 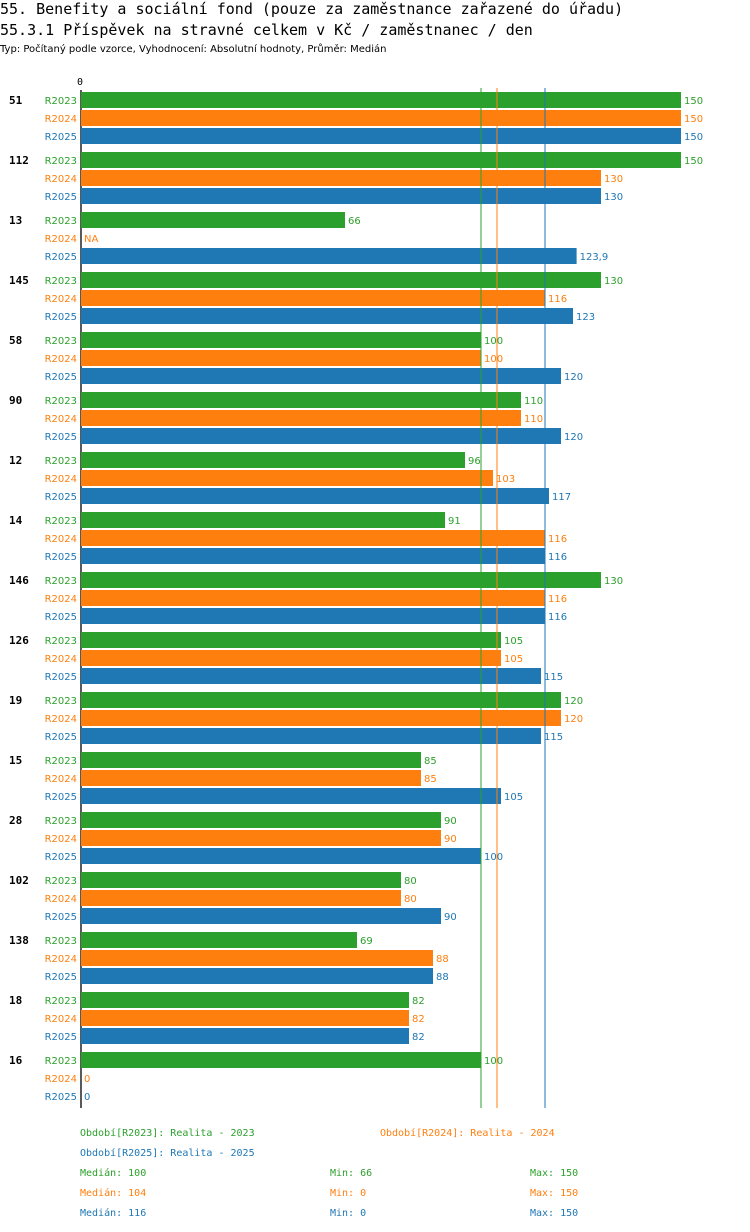 What do you see at coordinates (19, 280) in the screenshot?
I see `group-label: 145` at bounding box center [19, 280].